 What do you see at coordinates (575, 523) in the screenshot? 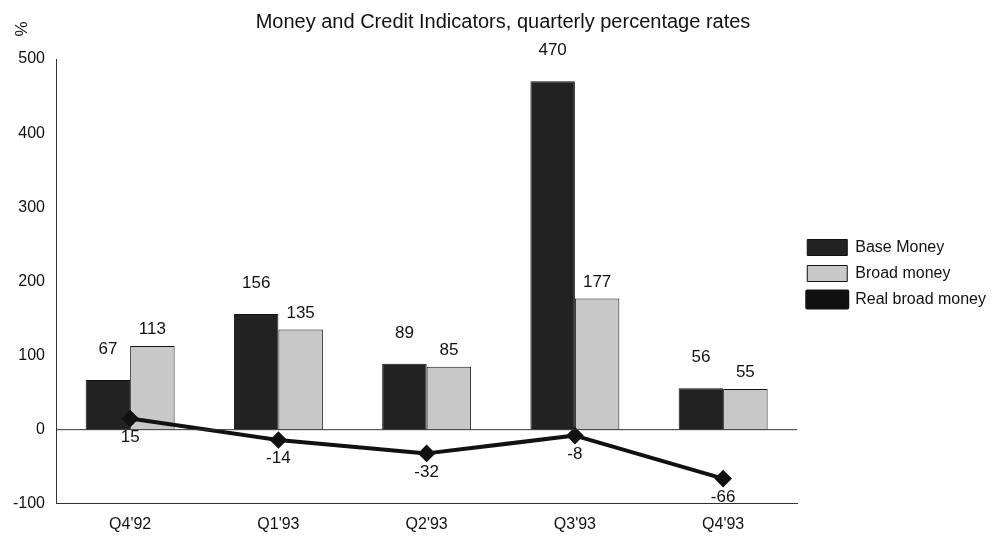
I see `x-tick-label: Q3'93` at bounding box center [575, 523].